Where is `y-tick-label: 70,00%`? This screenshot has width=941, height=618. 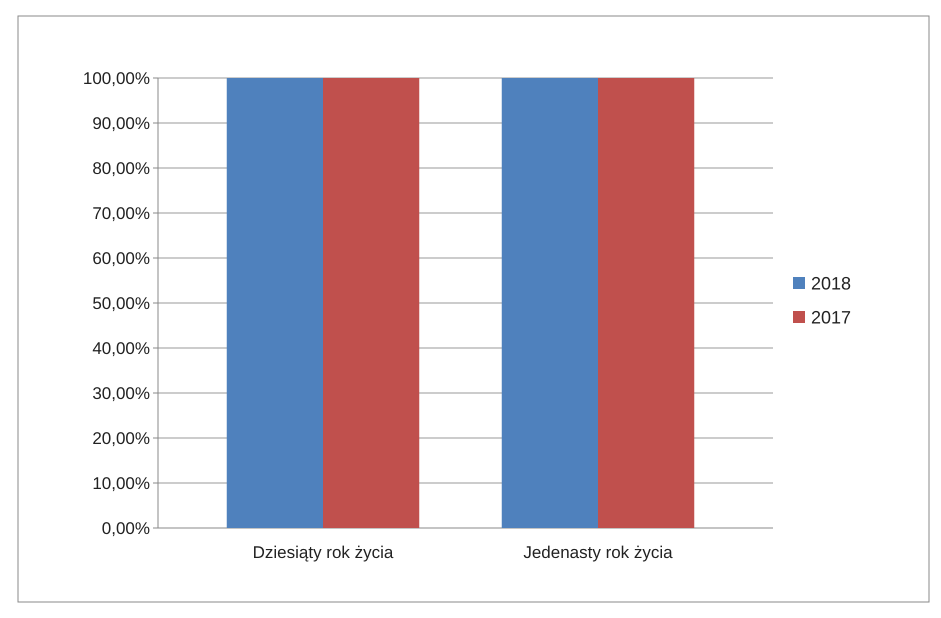
y-tick-label: 70,00% is located at coordinates (121, 213).